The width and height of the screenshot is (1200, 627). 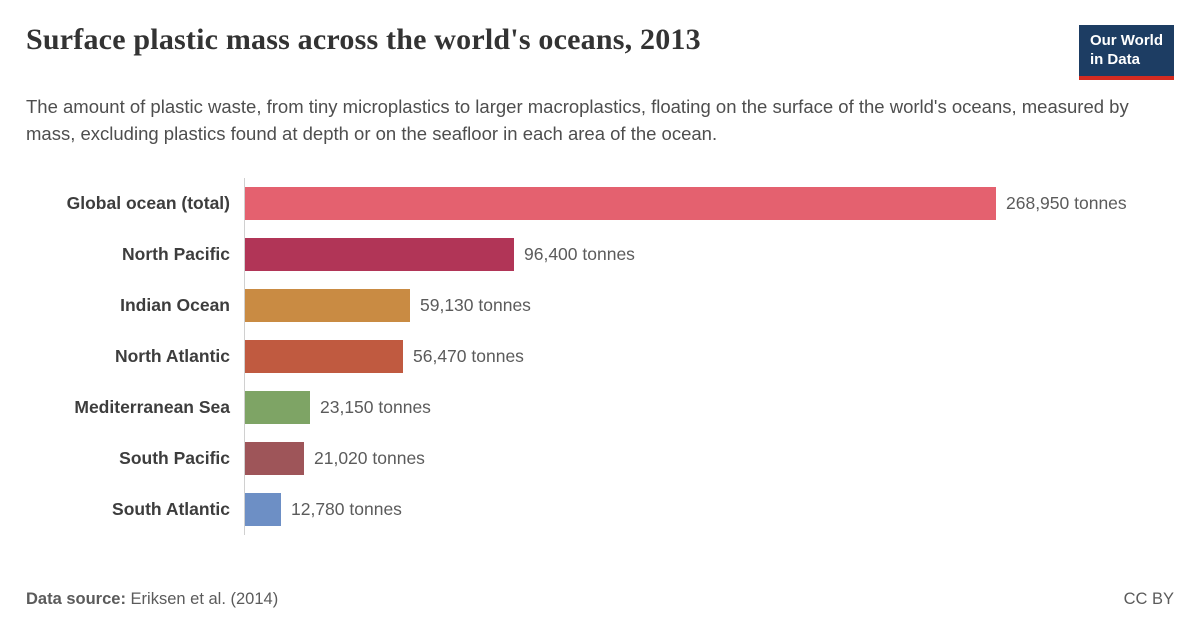 I want to click on license-badge: CC BY, so click(x=1148, y=599).